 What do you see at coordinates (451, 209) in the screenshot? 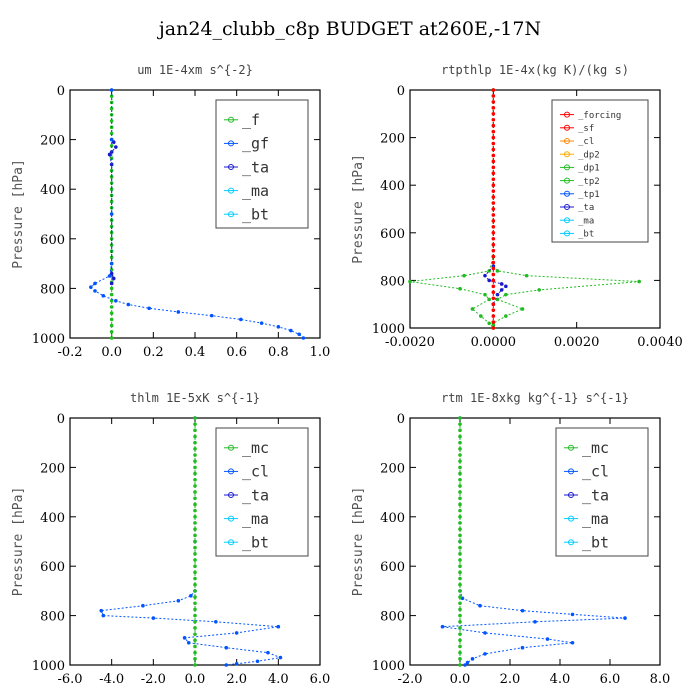
I see `series-line` at bounding box center [451, 209].